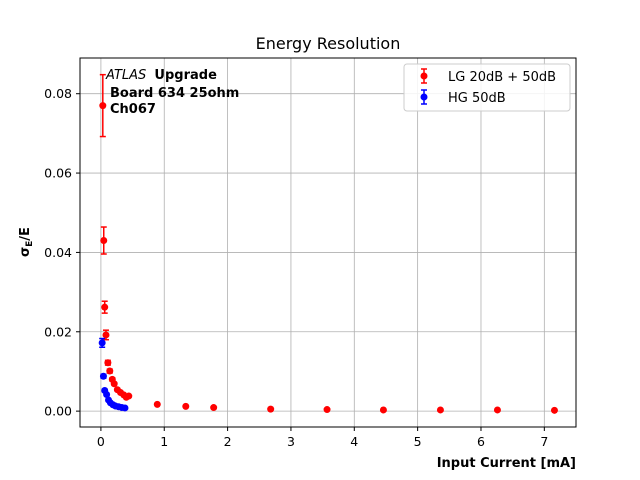 Image resolution: width=640 pixels, height=480 pixels. I want to click on x-tick-label: 1, so click(164, 441).